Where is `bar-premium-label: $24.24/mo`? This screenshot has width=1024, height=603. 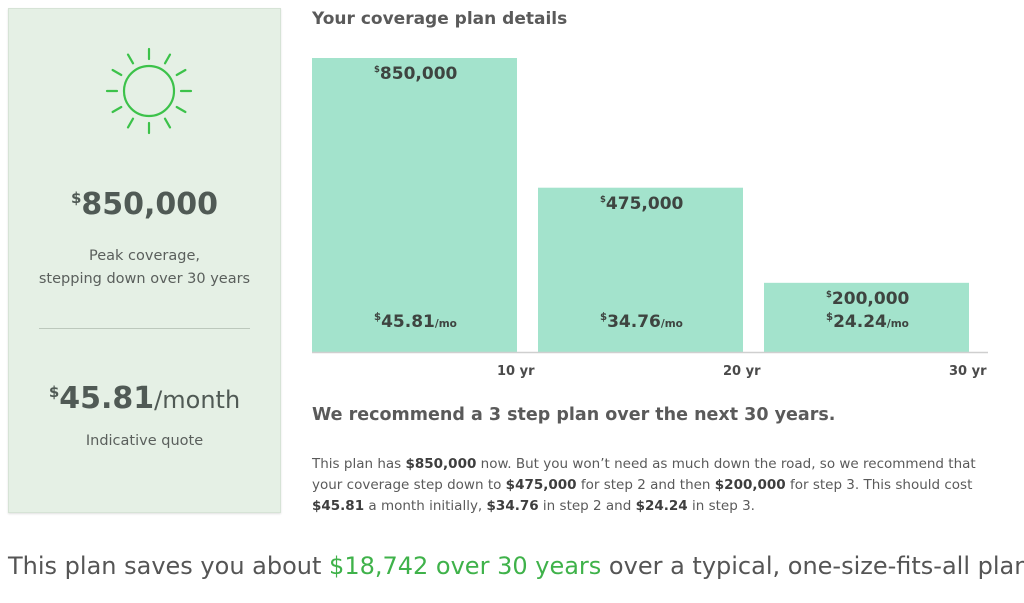 bar-premium-label: $24.24/mo is located at coordinates (867, 322).